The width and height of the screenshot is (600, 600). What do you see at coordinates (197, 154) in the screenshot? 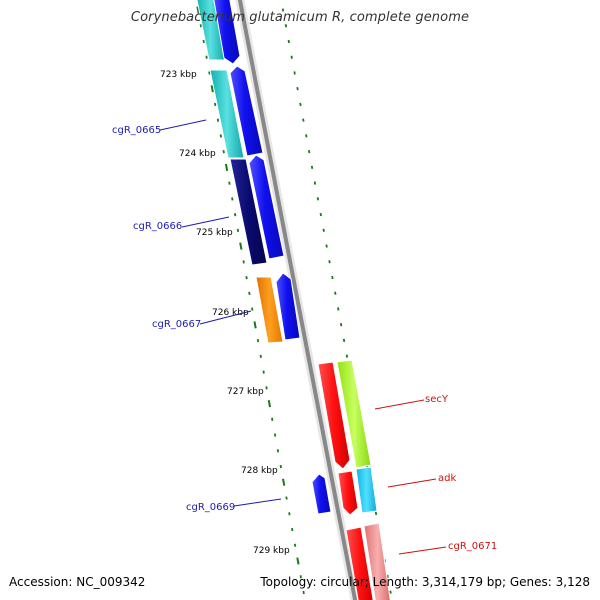
I see `tick-label-724: 724 kbp` at bounding box center [197, 154].